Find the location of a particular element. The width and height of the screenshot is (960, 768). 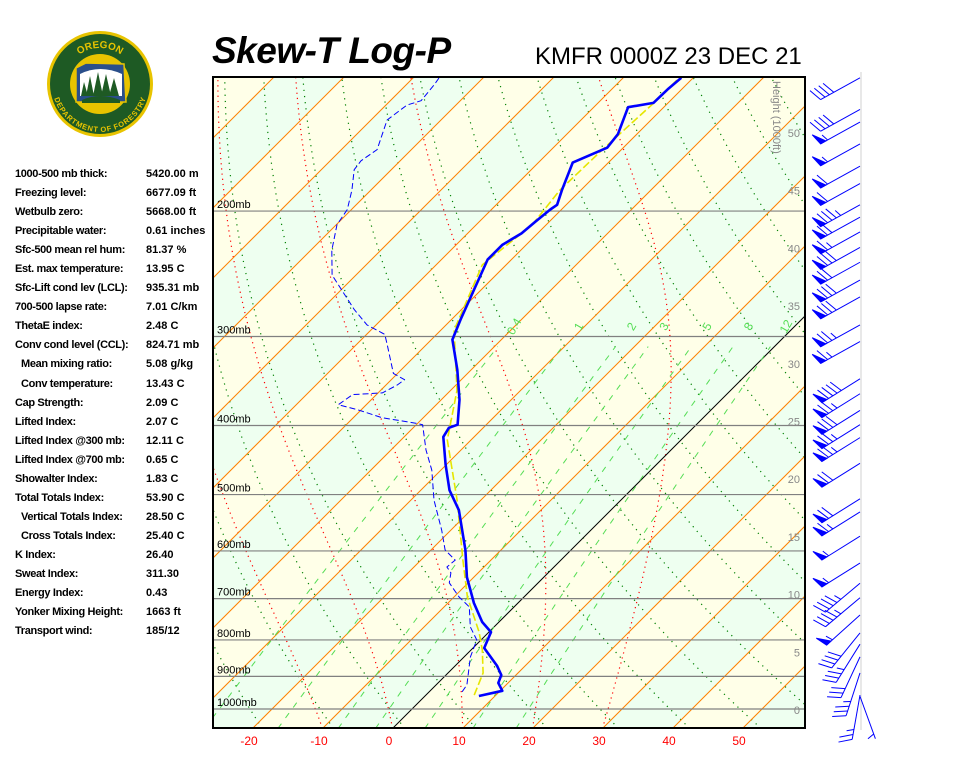

stat-row: Precipitable water: 0.61 inches is located at coordinates (115, 234).